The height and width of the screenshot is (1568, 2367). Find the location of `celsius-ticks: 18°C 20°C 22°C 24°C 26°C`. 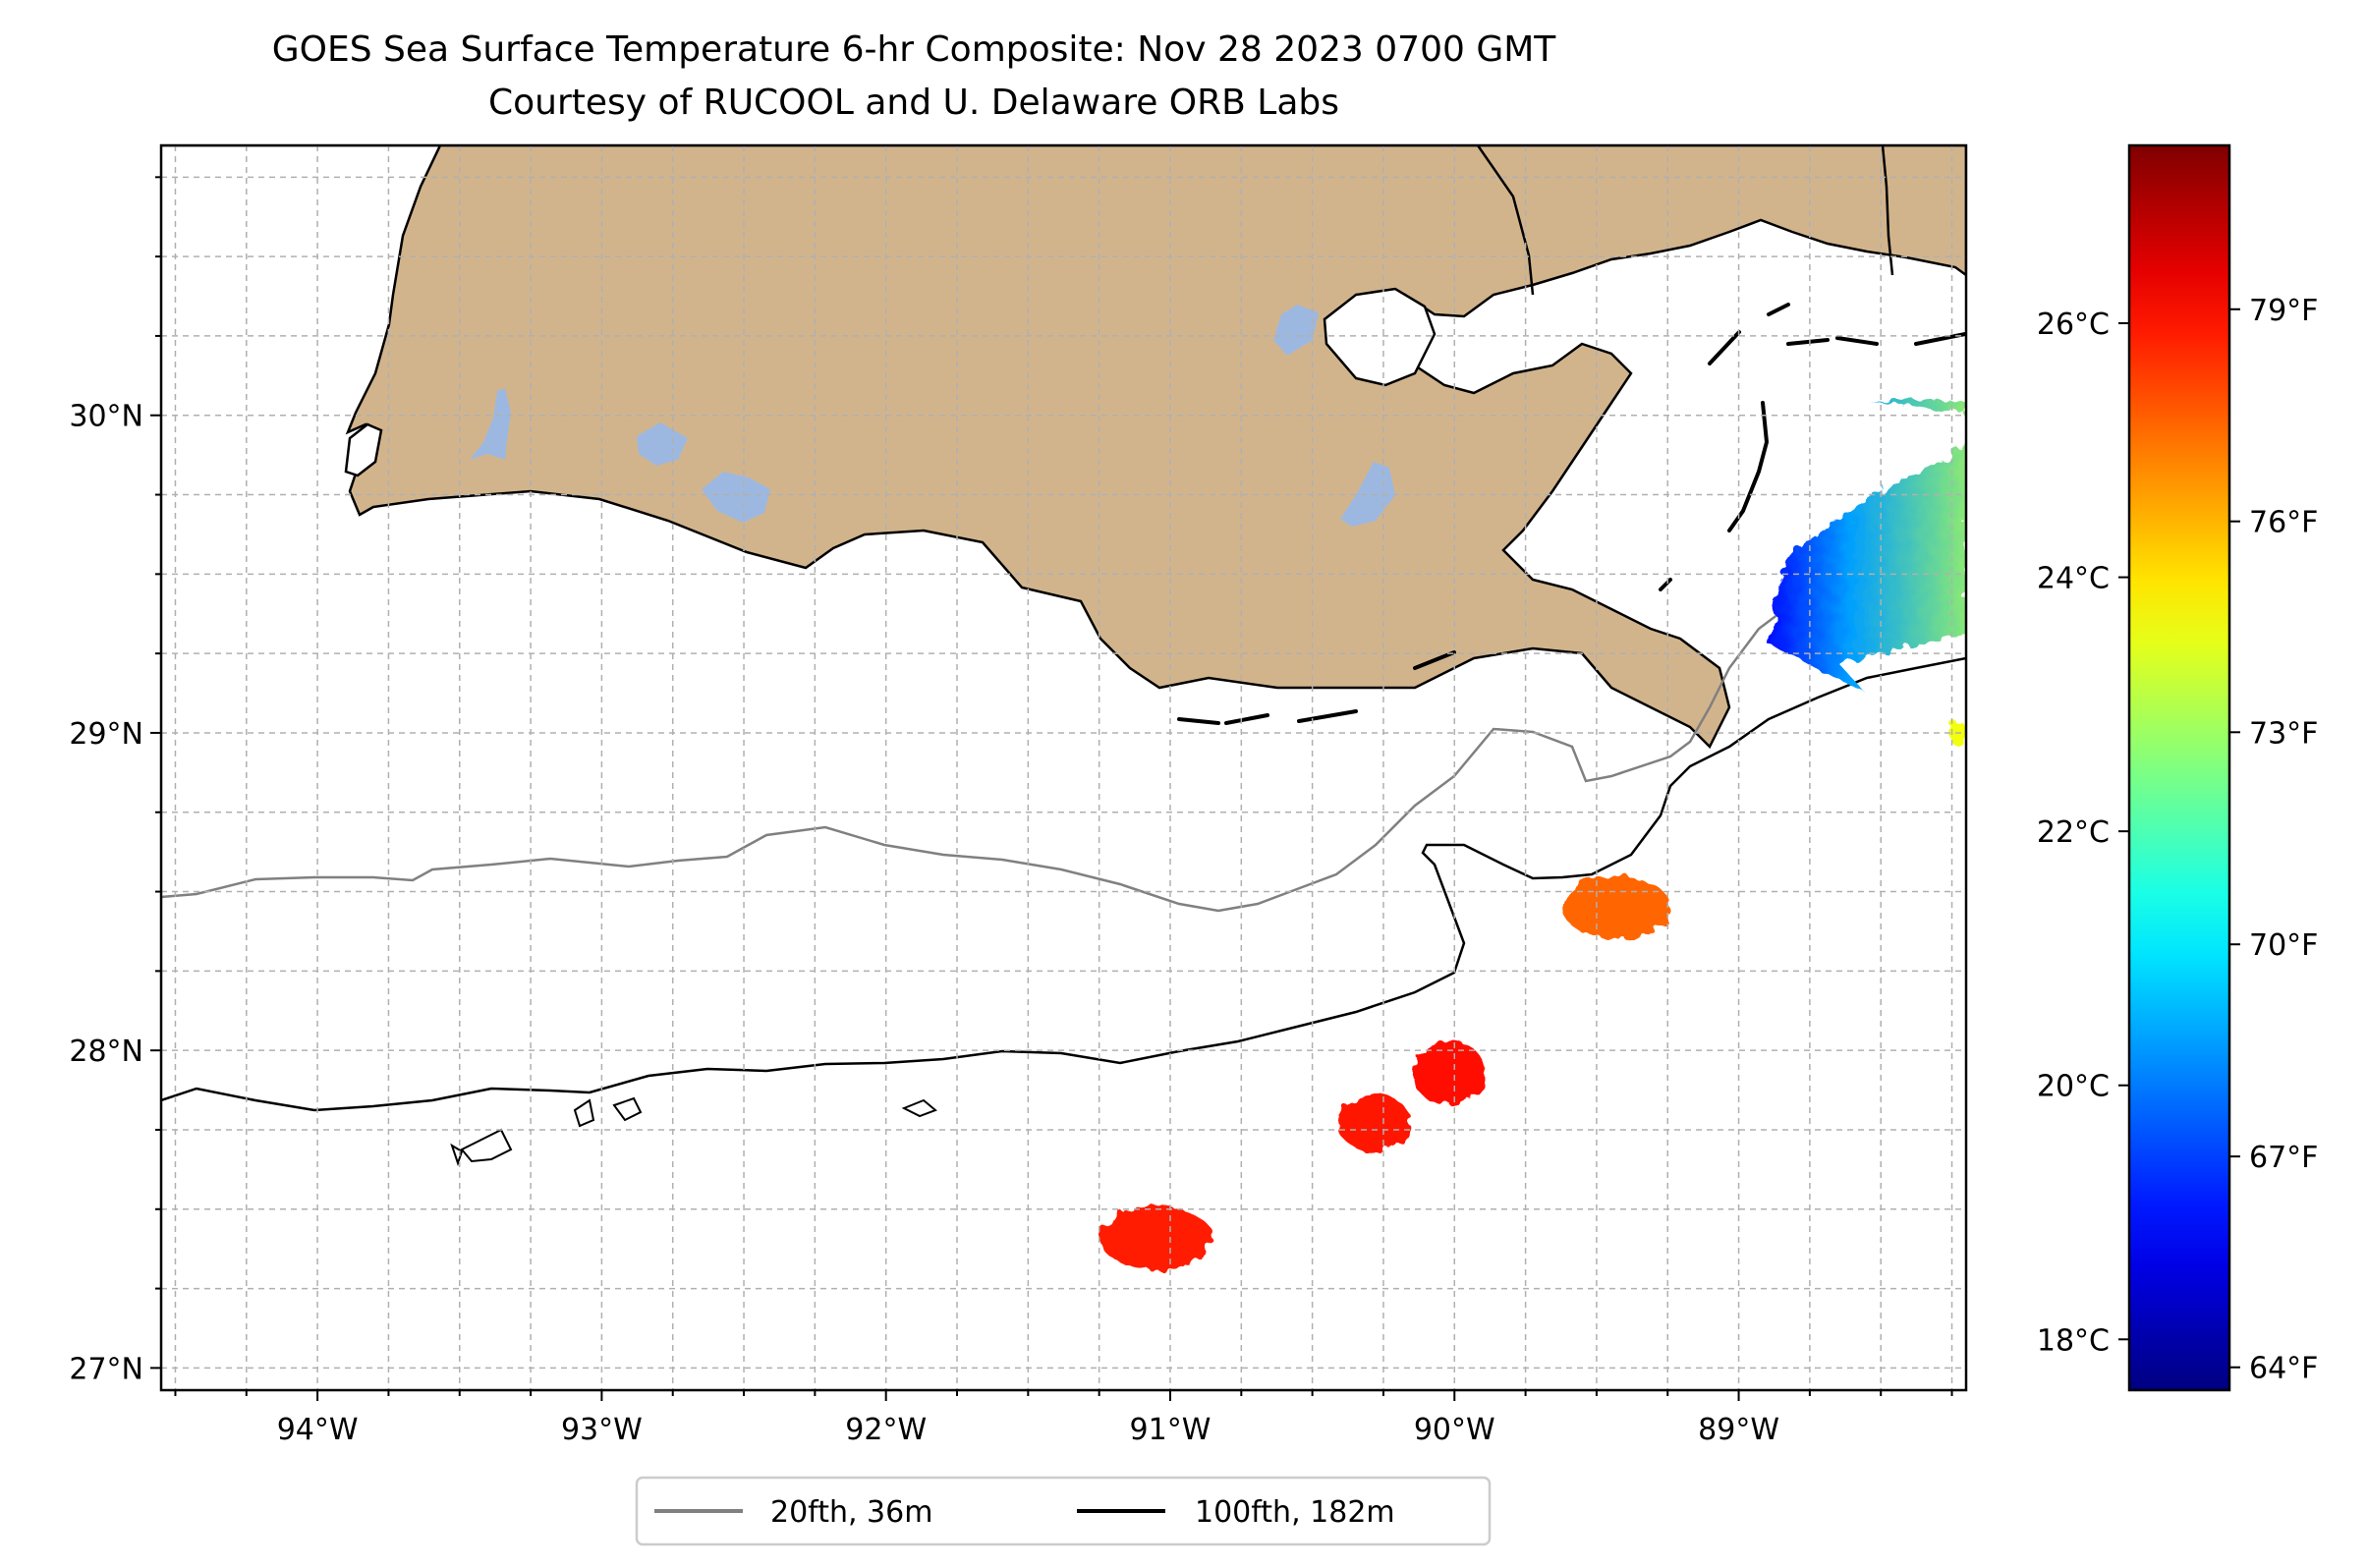

celsius-ticks: 18°C 20°C 22°C 24°C 26°C is located at coordinates (2083, 833).